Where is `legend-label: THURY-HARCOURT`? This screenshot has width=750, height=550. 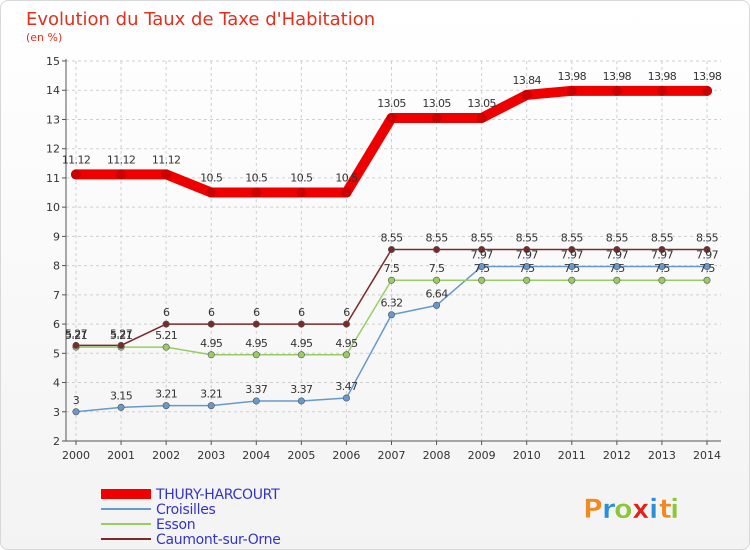 legend-label: THURY-HARCOURT is located at coordinates (217, 495).